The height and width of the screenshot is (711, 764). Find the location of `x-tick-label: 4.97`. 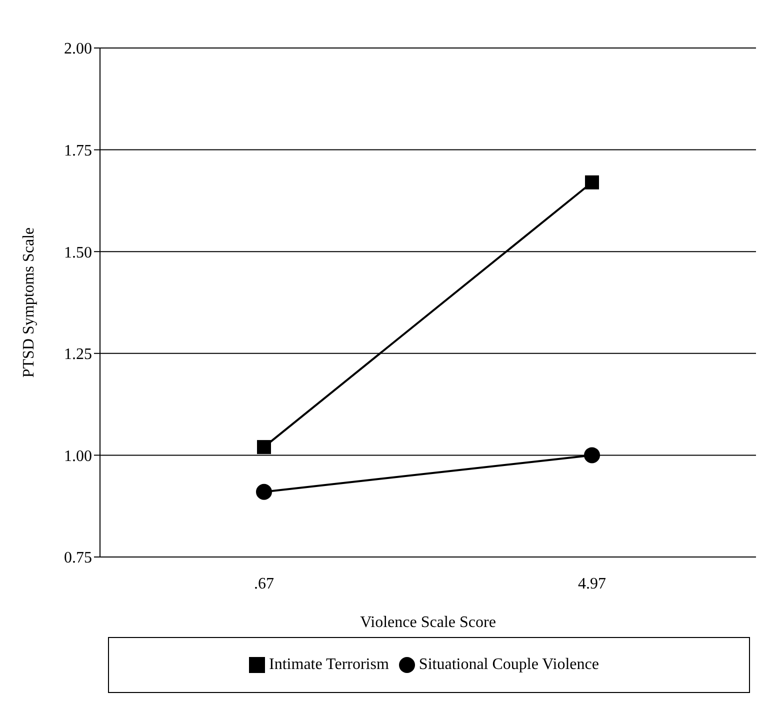

x-tick-label: 4.97 is located at coordinates (592, 583).